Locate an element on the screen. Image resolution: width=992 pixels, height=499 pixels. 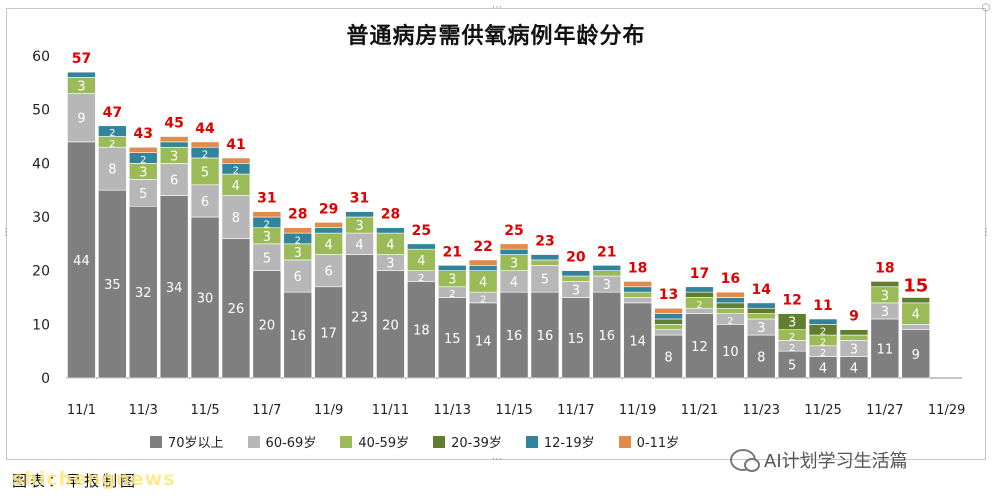
y-tick-label: 40 is located at coordinates (41, 164).